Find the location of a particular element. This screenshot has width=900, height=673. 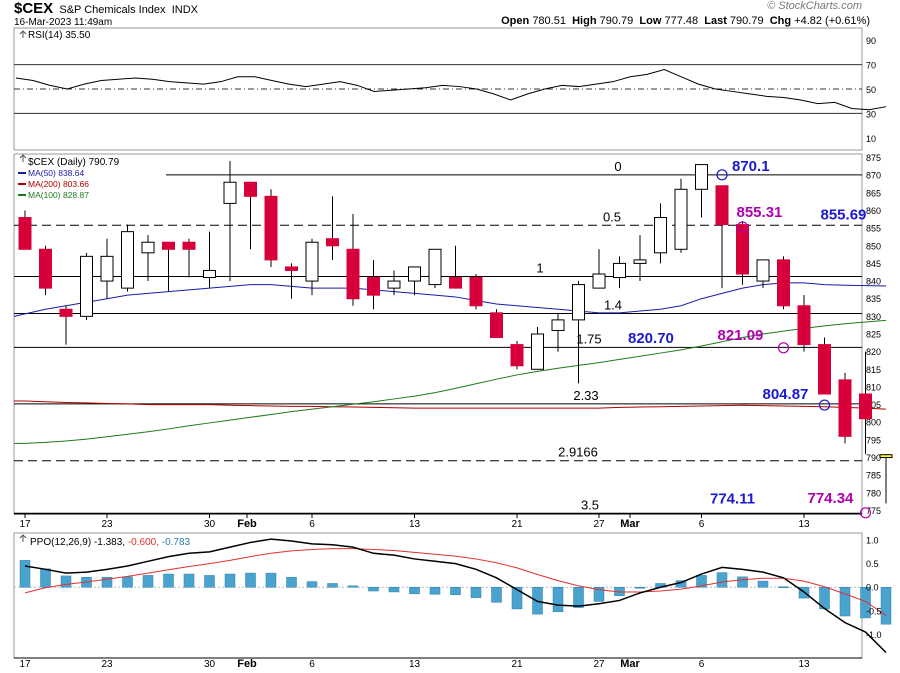

fib-level-label: 0.5 is located at coordinates (612, 216).